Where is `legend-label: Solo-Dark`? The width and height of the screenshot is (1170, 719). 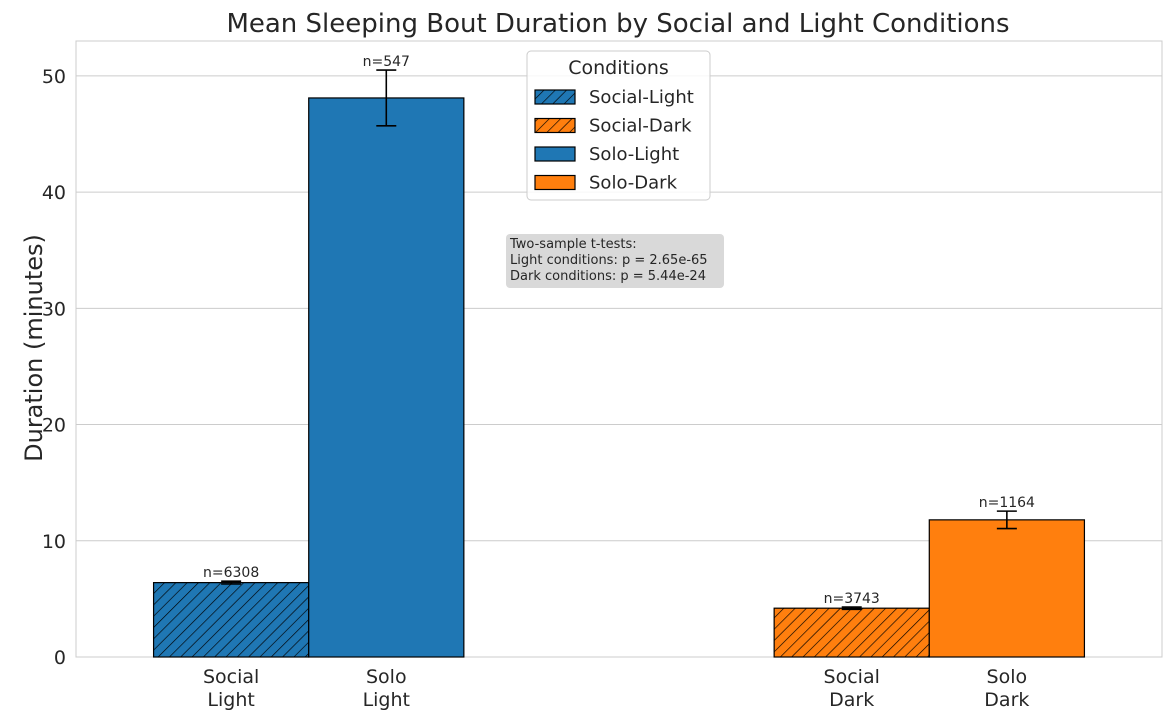 legend-label: Solo-Dark is located at coordinates (633, 183).